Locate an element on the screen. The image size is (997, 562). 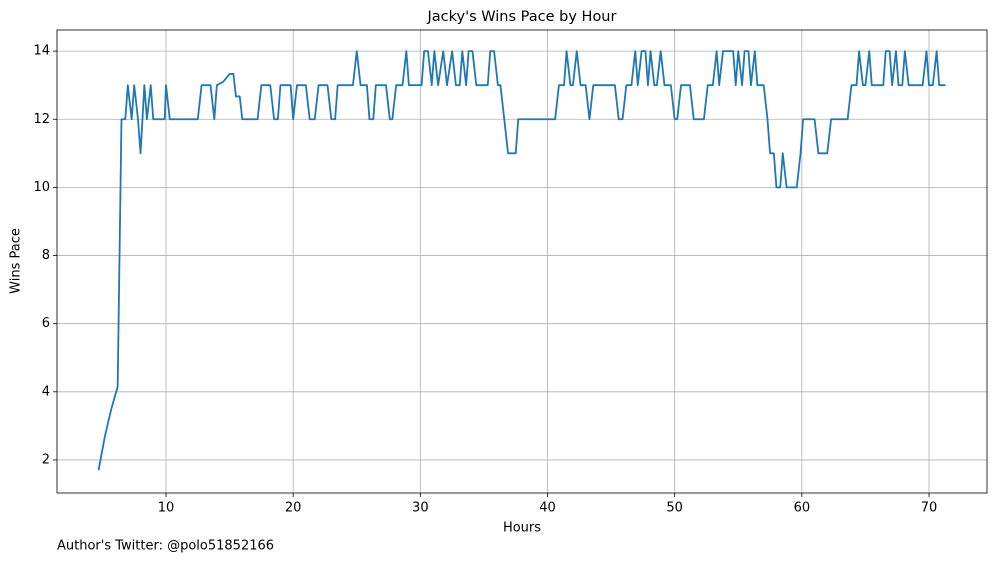
y-tick-label: 10 is located at coordinates (41, 187).